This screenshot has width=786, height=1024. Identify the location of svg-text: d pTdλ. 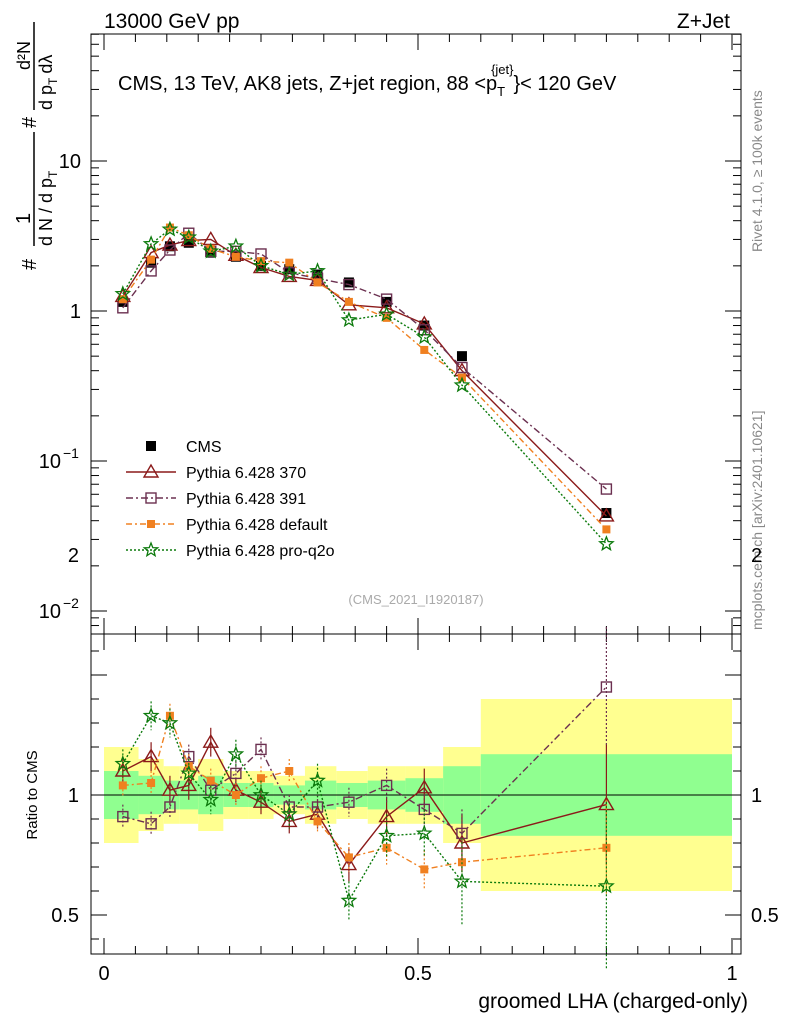
(48, 82).